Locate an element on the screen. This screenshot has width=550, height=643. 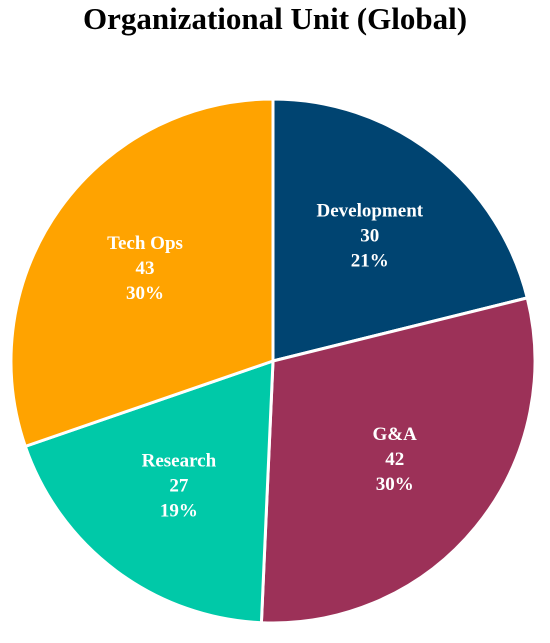
slice-label-ganda: G&A is located at coordinates (395, 434).